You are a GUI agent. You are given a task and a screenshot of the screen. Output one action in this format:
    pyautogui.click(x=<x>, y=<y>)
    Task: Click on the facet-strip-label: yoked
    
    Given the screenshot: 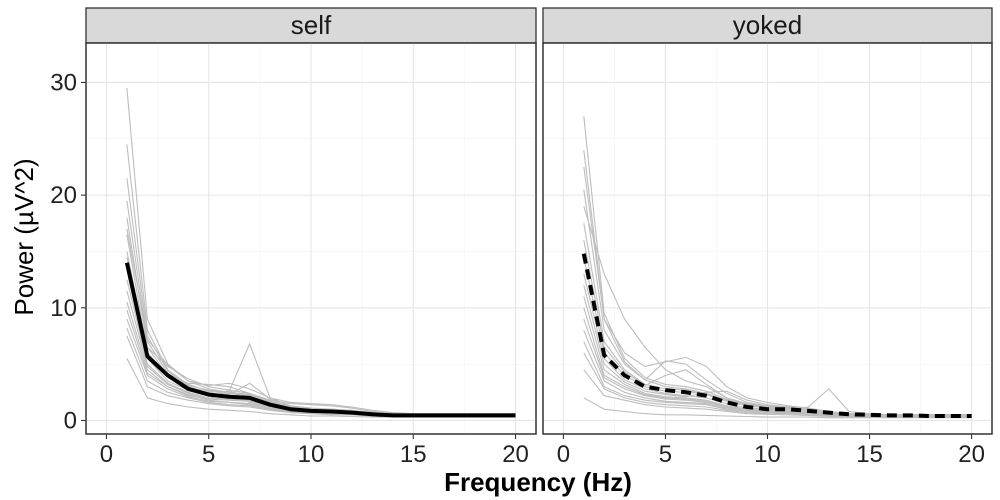 What is the action you would take?
    pyautogui.click(x=767, y=25)
    